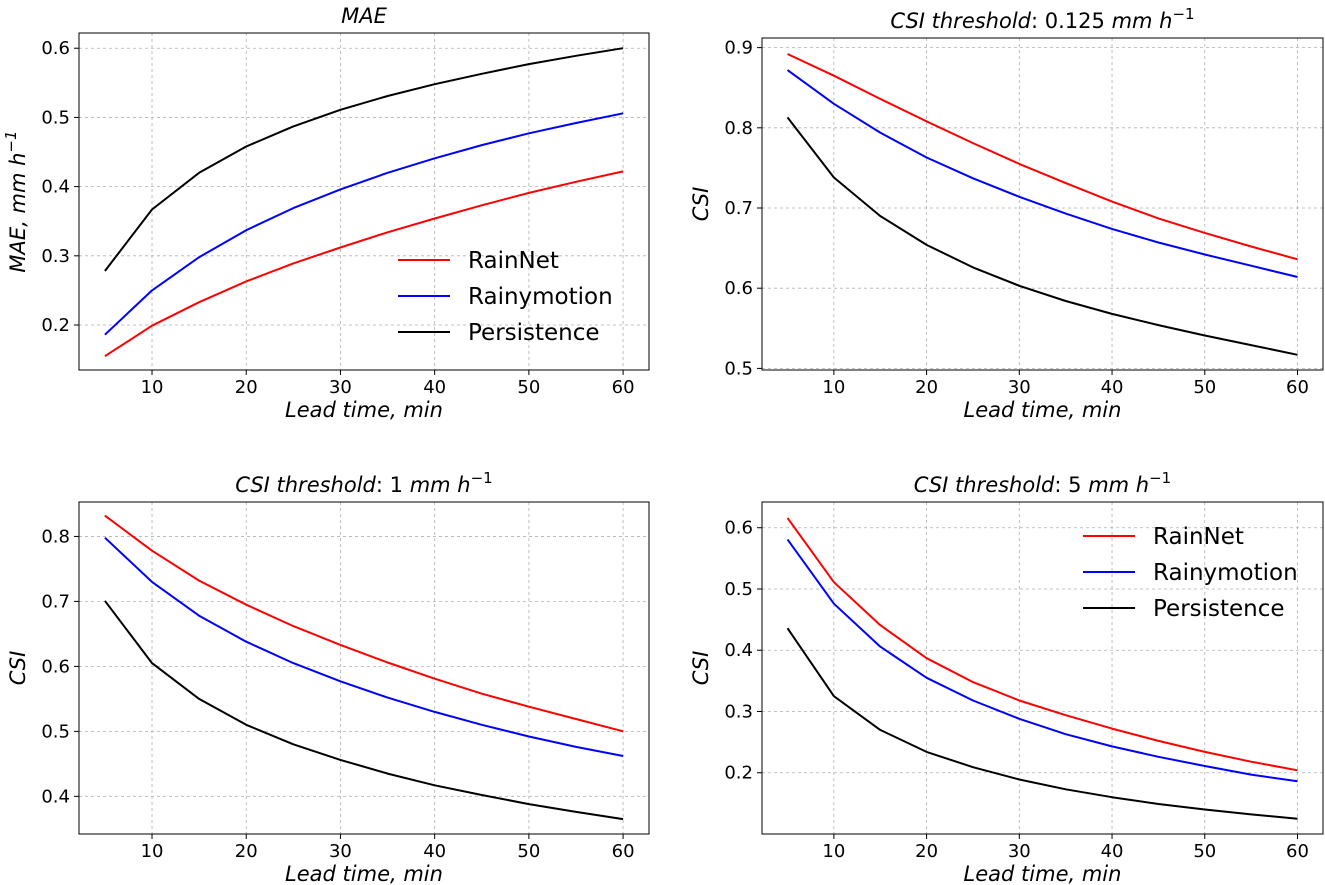 The height and width of the screenshot is (885, 1325). I want to click on subplot-title: MAE, so click(364, 16).